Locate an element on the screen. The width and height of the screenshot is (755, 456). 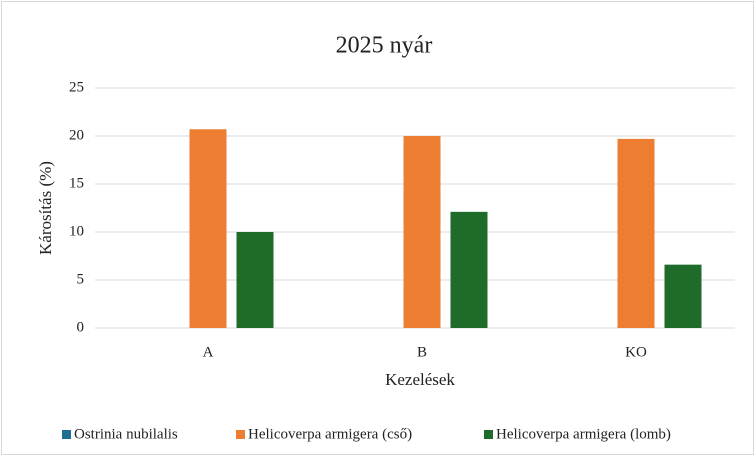
chart-title: 2025 nyár is located at coordinates (384, 46).